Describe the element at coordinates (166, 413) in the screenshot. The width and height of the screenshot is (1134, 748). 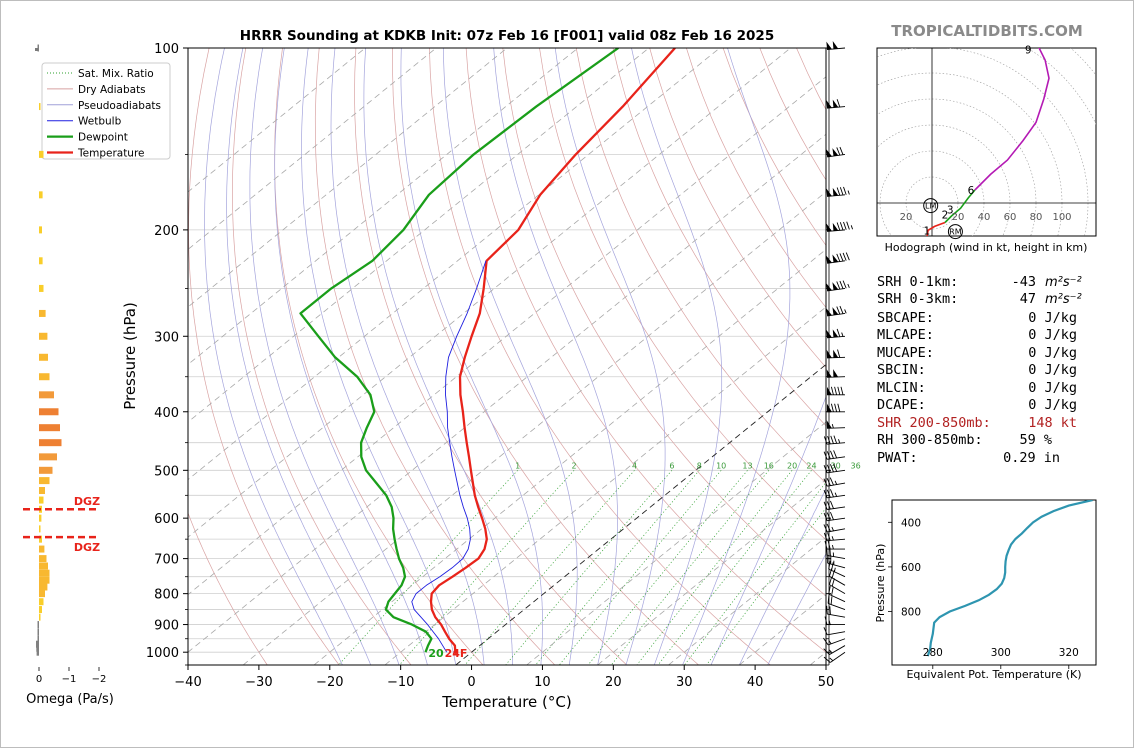
I see `y-tick-label: 400` at that location.